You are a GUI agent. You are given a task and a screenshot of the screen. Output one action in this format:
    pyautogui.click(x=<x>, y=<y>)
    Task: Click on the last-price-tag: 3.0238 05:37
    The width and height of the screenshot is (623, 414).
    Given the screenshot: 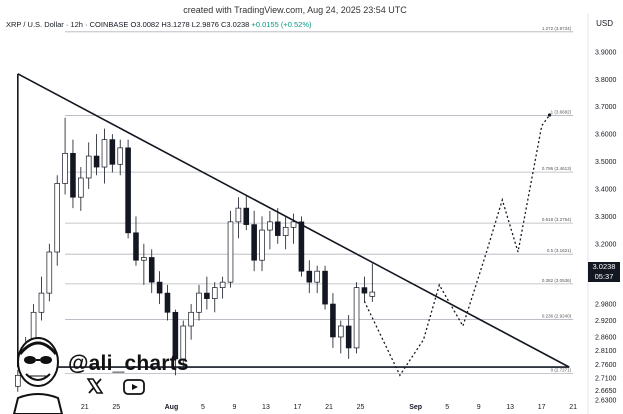 What is the action you would take?
    pyautogui.click(x=604, y=272)
    